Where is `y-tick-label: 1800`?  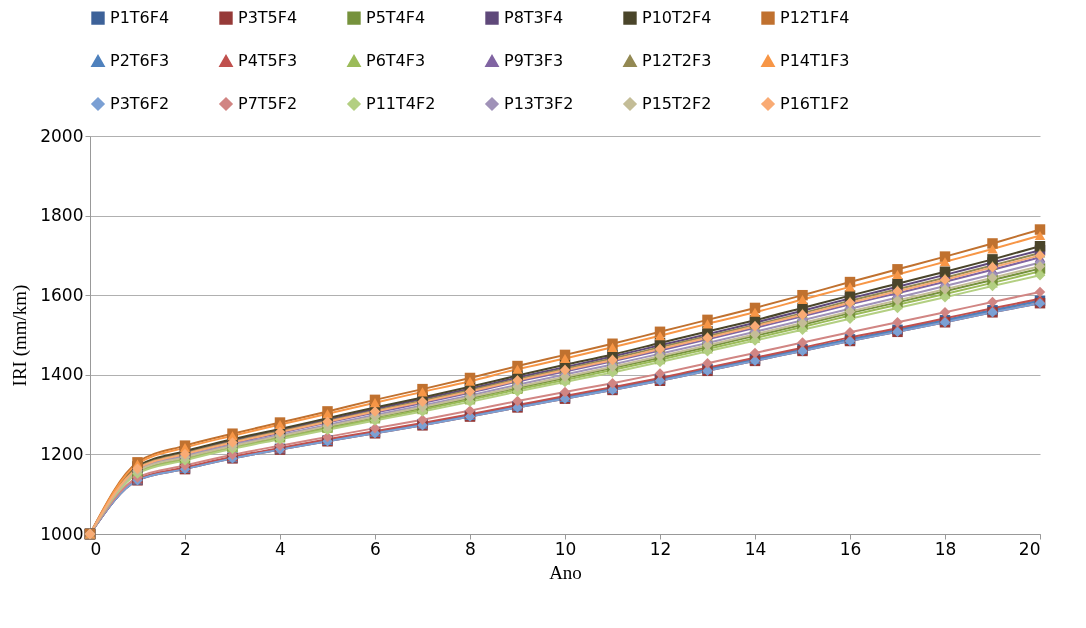
y-tick-label: 1800 is located at coordinates (62, 215).